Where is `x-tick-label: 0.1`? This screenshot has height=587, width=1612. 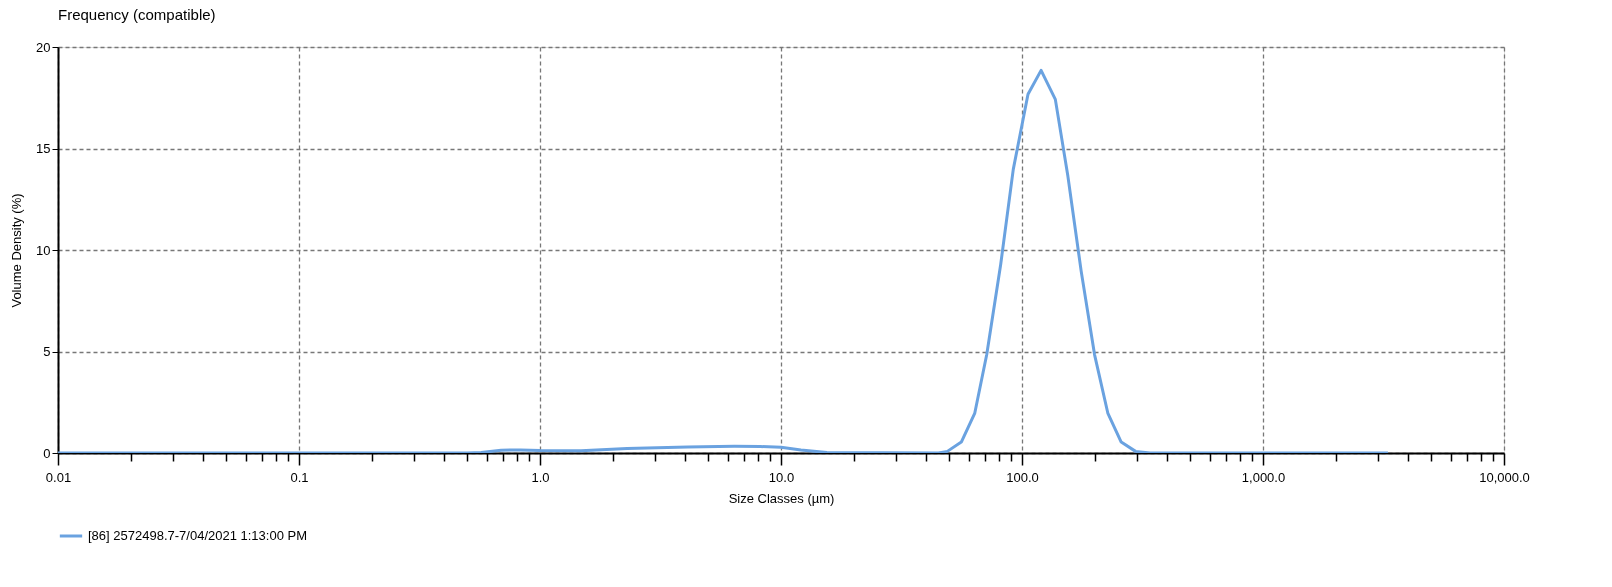
x-tick-label: 0.1 is located at coordinates (299, 477).